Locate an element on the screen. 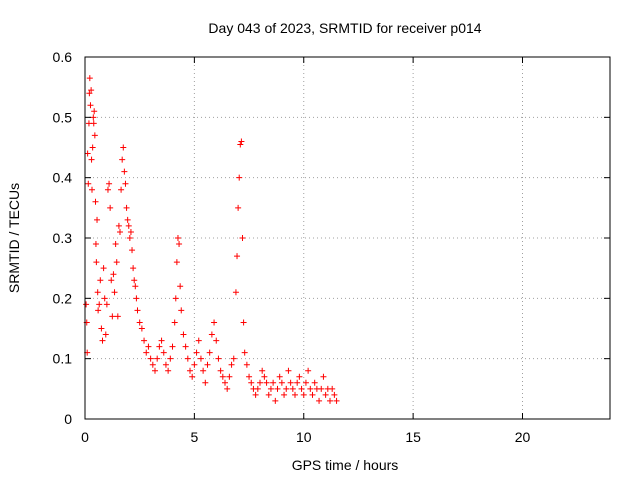 The image size is (640, 480). x-tick-label: 0 is located at coordinates (85, 437).